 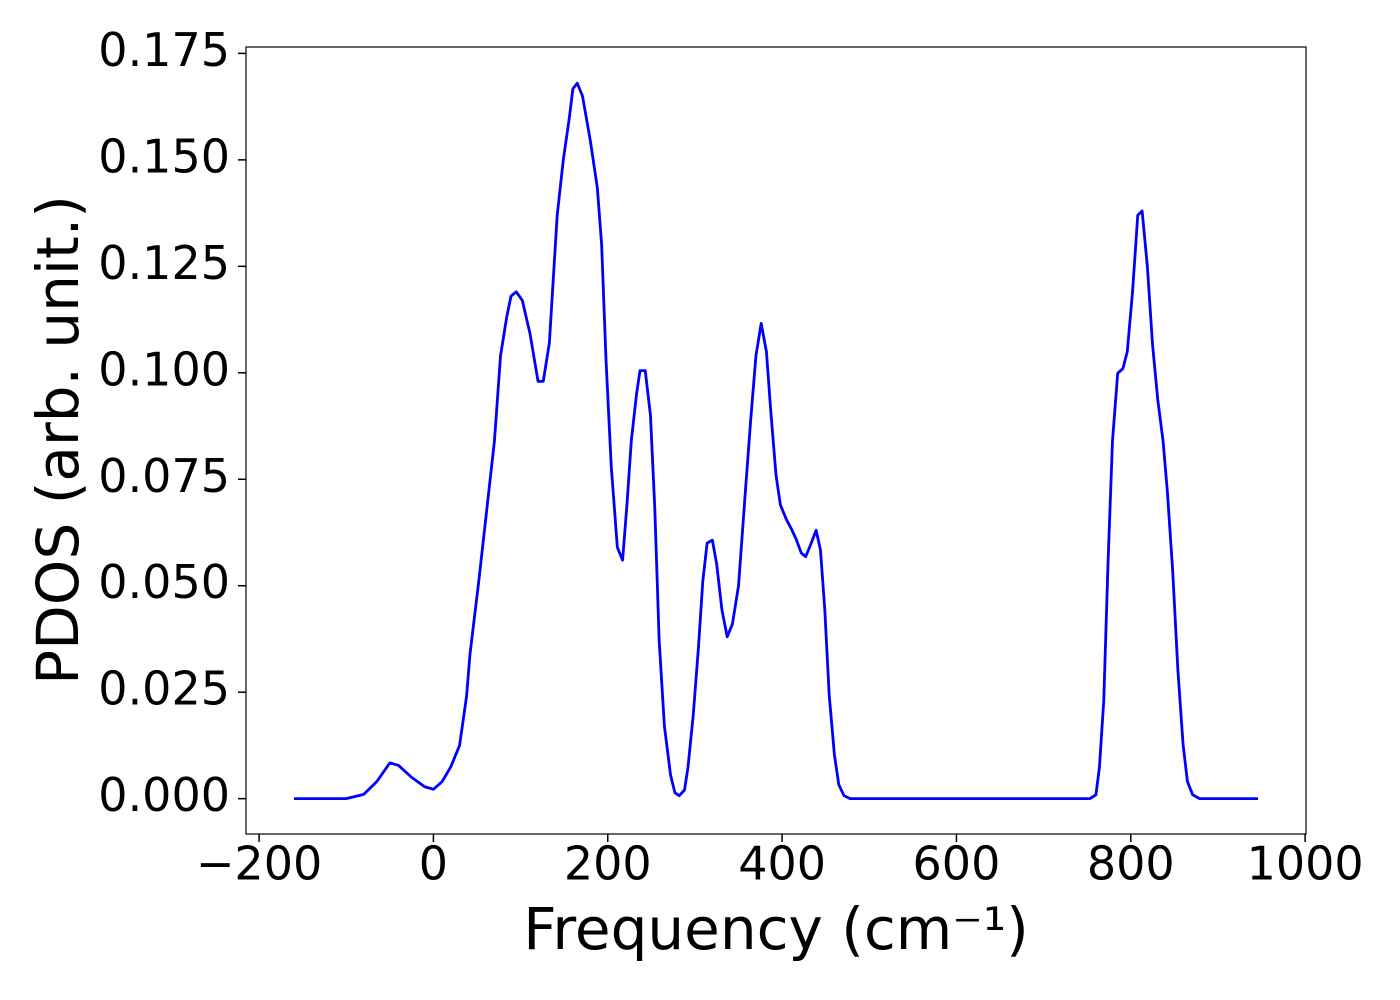 What do you see at coordinates (58, 440) in the screenshot?
I see `y-axis-label: PDOS (arb. unit.)` at bounding box center [58, 440].